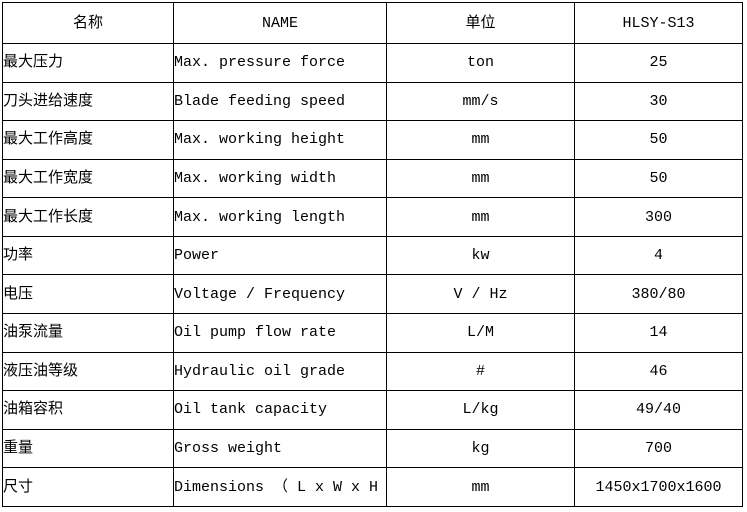  I want to click on cell-name-en: Power, so click(280, 255).